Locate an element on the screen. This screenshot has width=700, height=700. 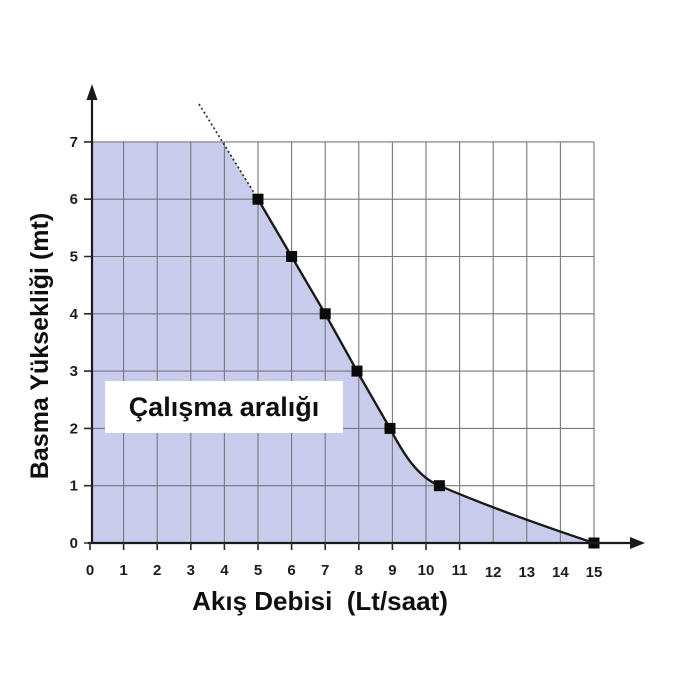
y-axis-title: Basma Yüksekliği (mt) is located at coordinates (40, 346).